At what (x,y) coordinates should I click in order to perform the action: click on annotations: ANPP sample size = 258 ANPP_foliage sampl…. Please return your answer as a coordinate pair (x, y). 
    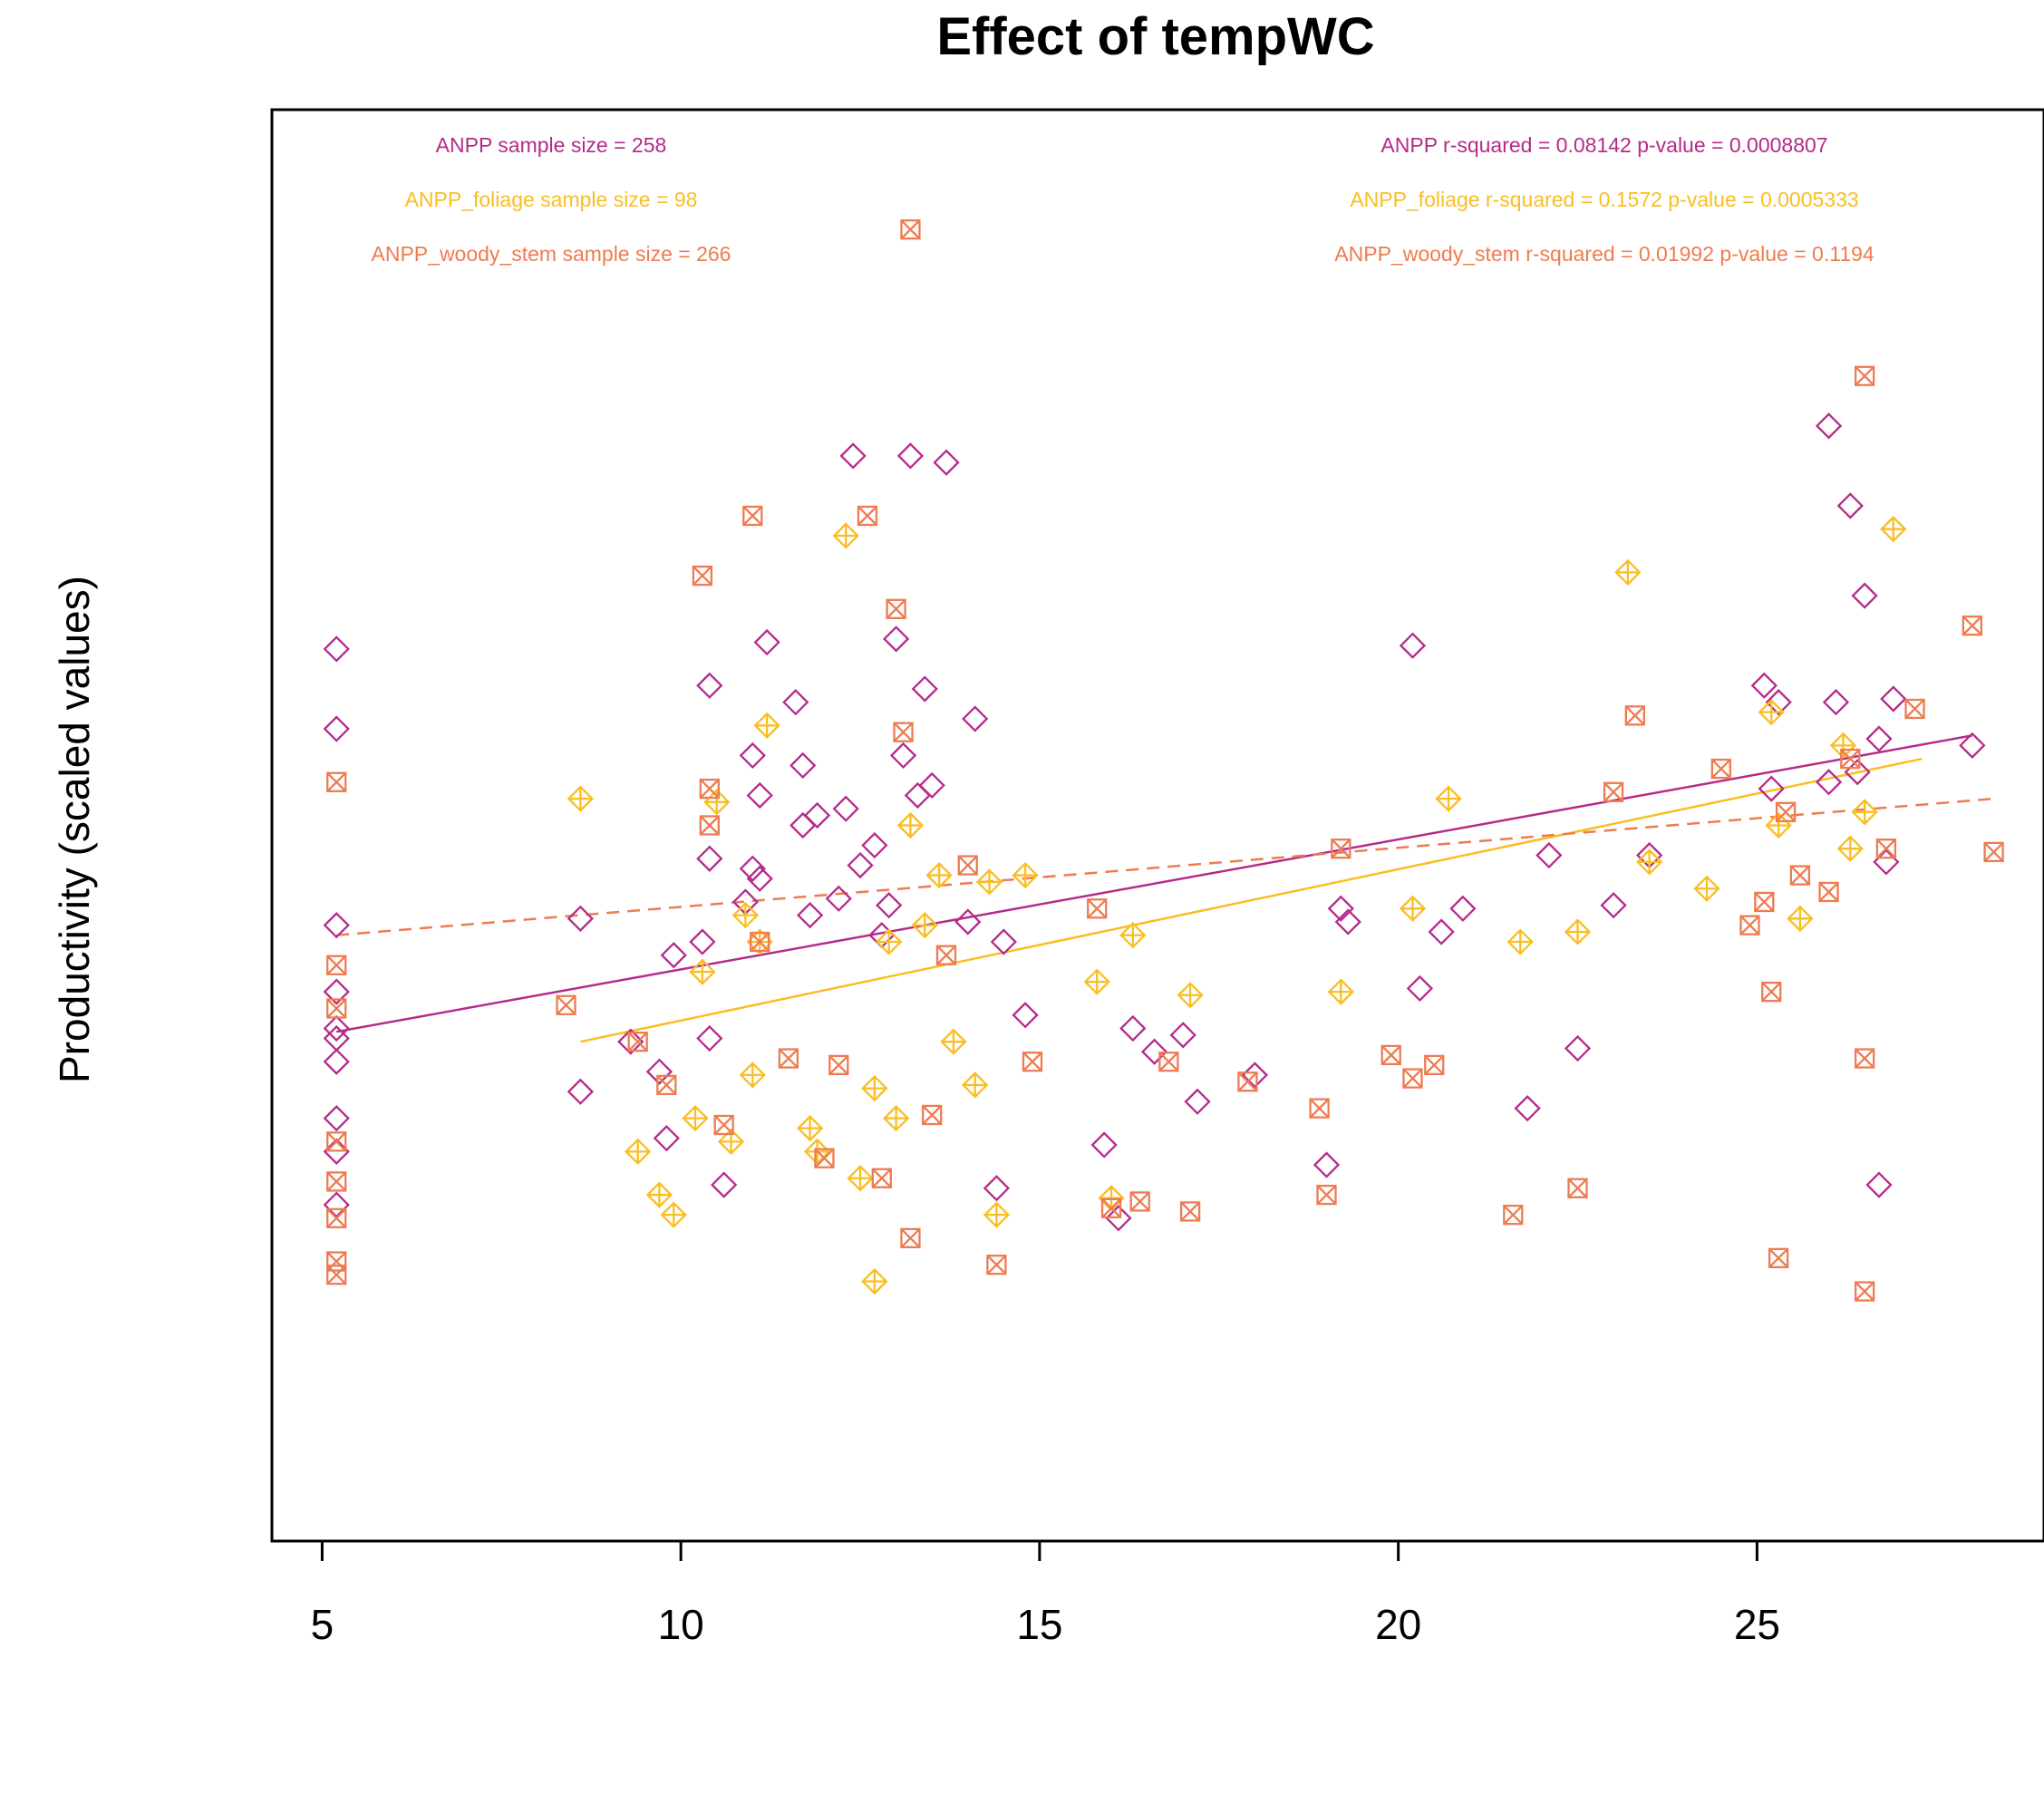
    Looking at the image, I should click on (1123, 199).